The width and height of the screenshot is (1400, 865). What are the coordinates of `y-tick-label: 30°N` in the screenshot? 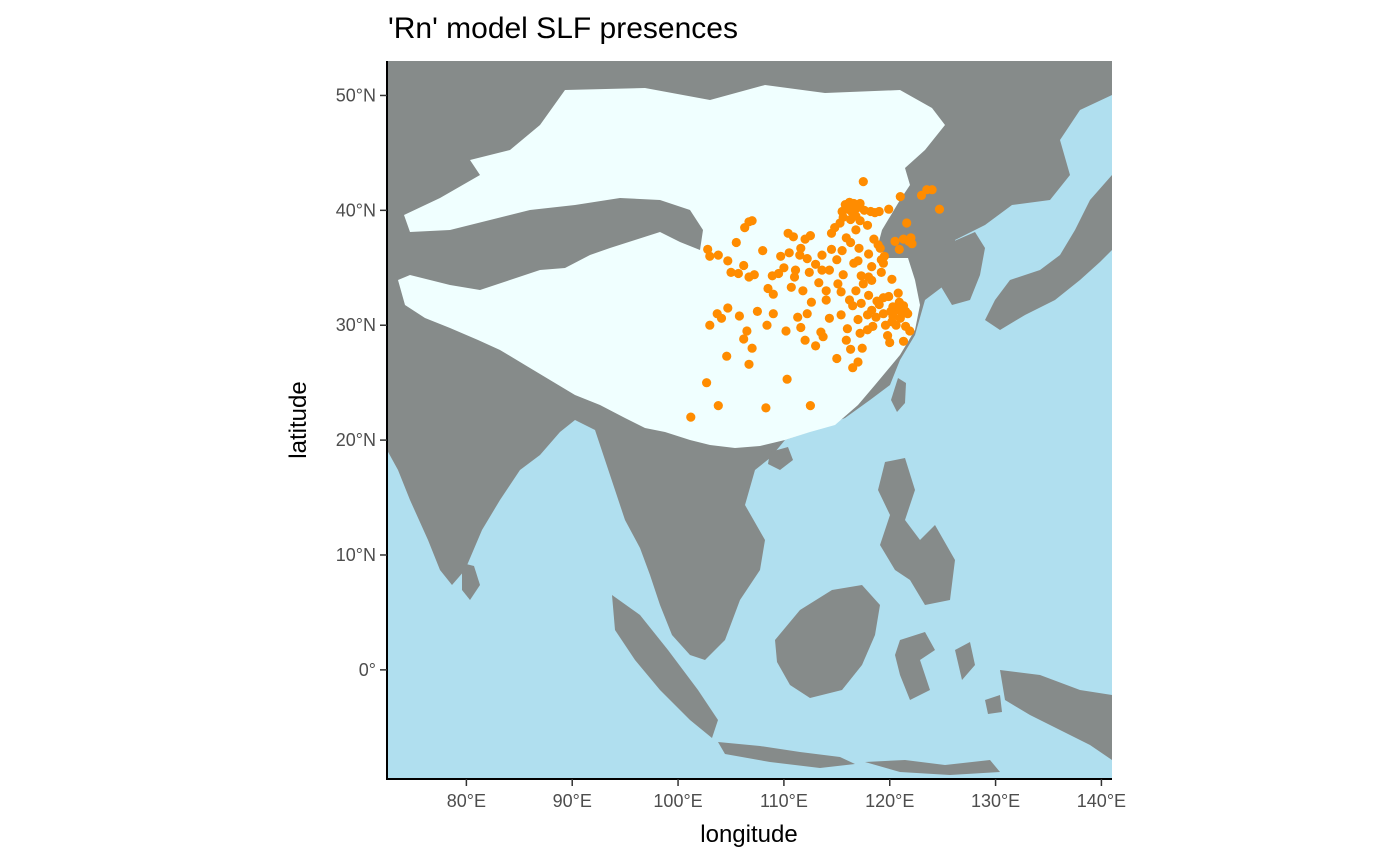 It's located at (356, 325).